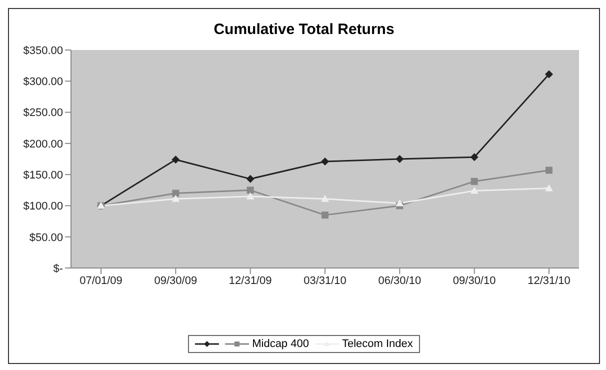 This screenshot has width=606, height=370. I want to click on y-tick-label: $250.00, so click(43, 113).